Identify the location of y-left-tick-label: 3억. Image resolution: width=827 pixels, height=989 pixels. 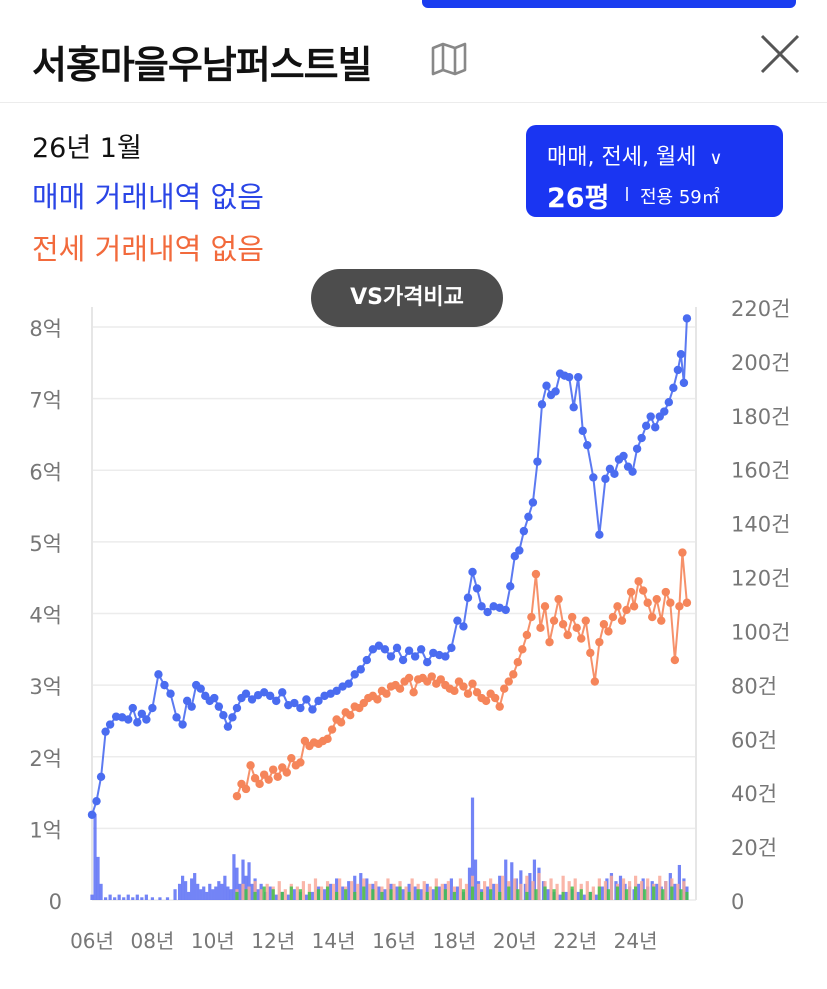
(45, 687).